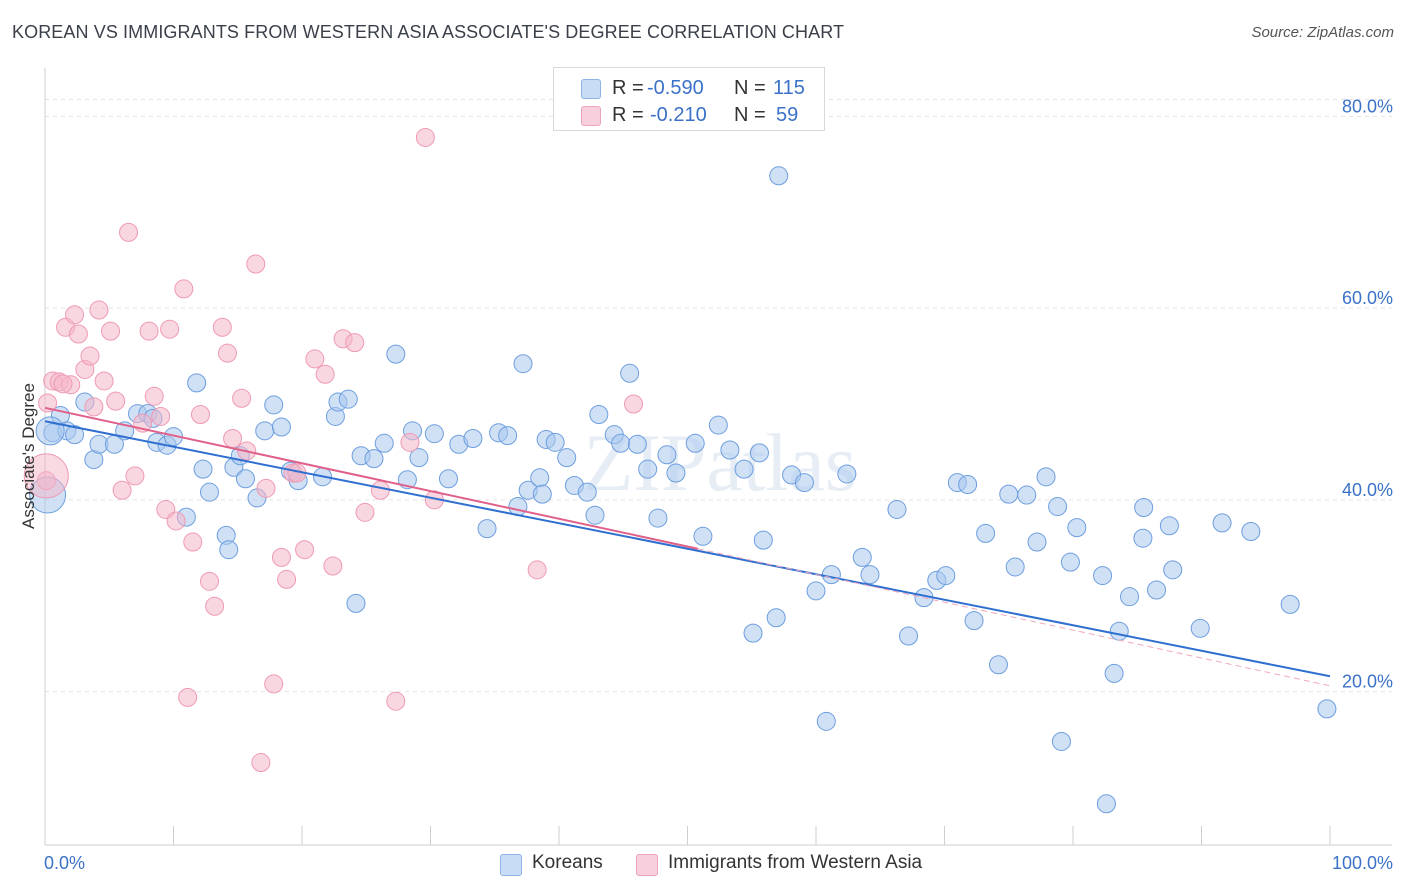 Image resolution: width=1406 pixels, height=892 pixels. I want to click on n-value: 115, so click(789, 88).